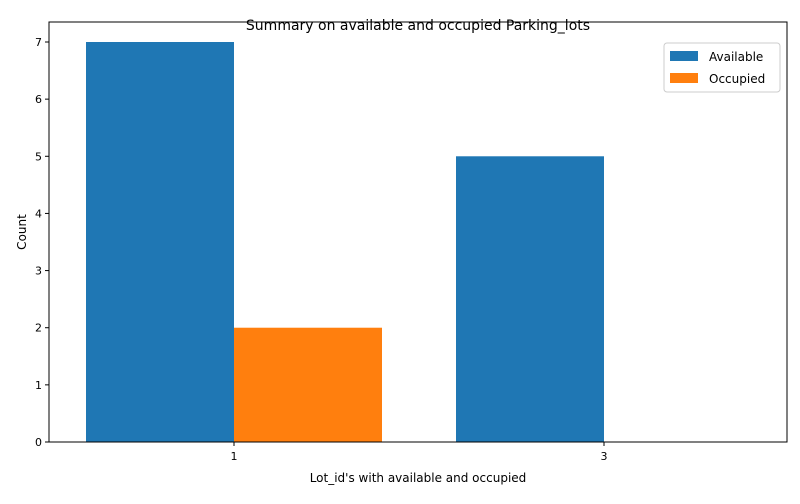  What do you see at coordinates (684, 56) in the screenshot?
I see `legend-swatch-available` at bounding box center [684, 56].